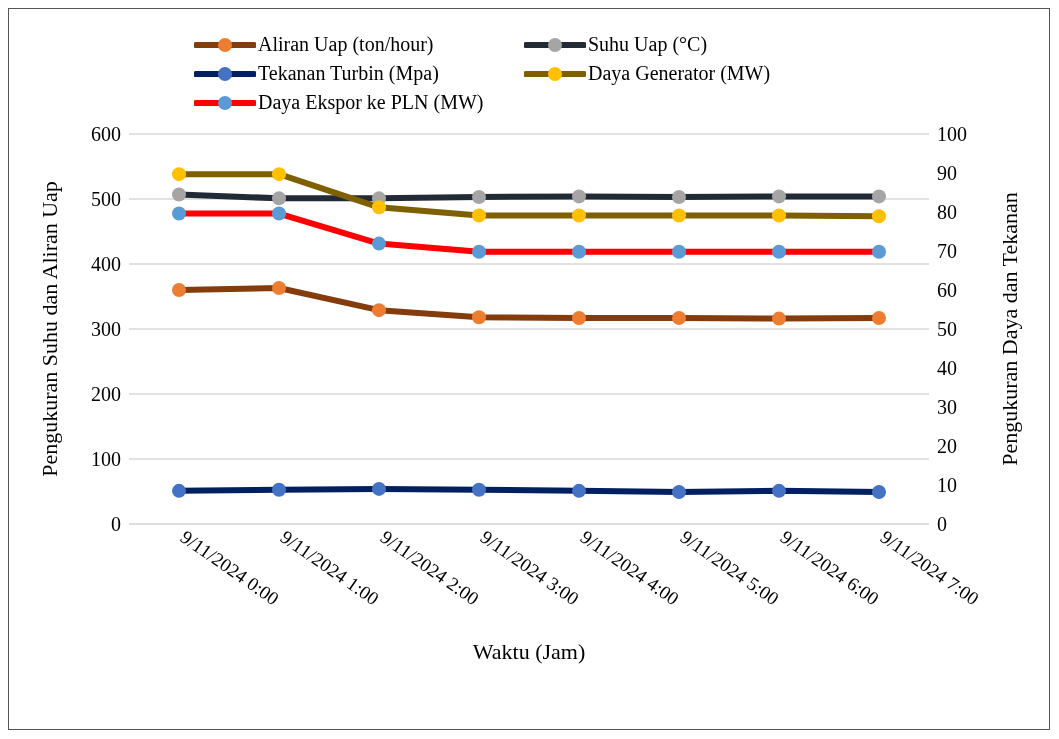 The width and height of the screenshot is (1059, 739). Describe the element at coordinates (371, 102) in the screenshot. I see `legend-label: Daya Ekspor ke PLN (MW)` at that location.